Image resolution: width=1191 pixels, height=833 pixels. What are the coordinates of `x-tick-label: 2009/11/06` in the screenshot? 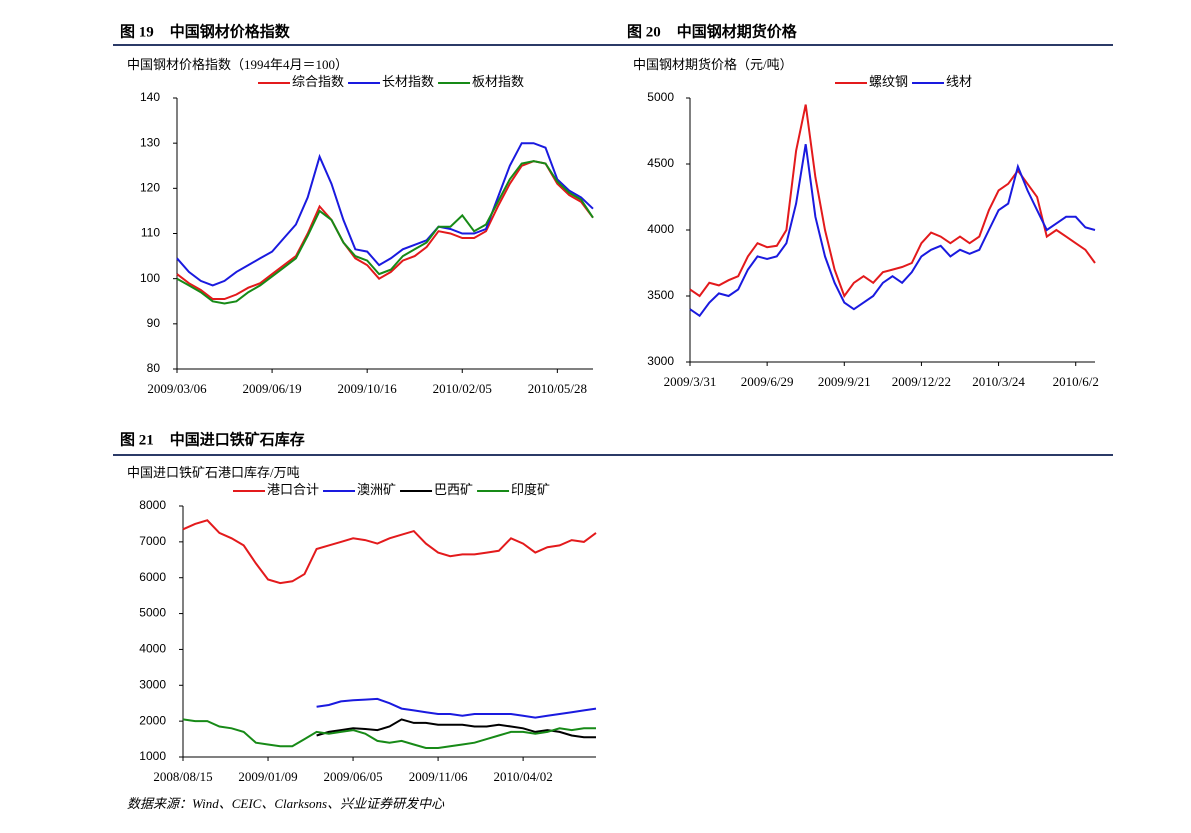 It's located at (438, 776).